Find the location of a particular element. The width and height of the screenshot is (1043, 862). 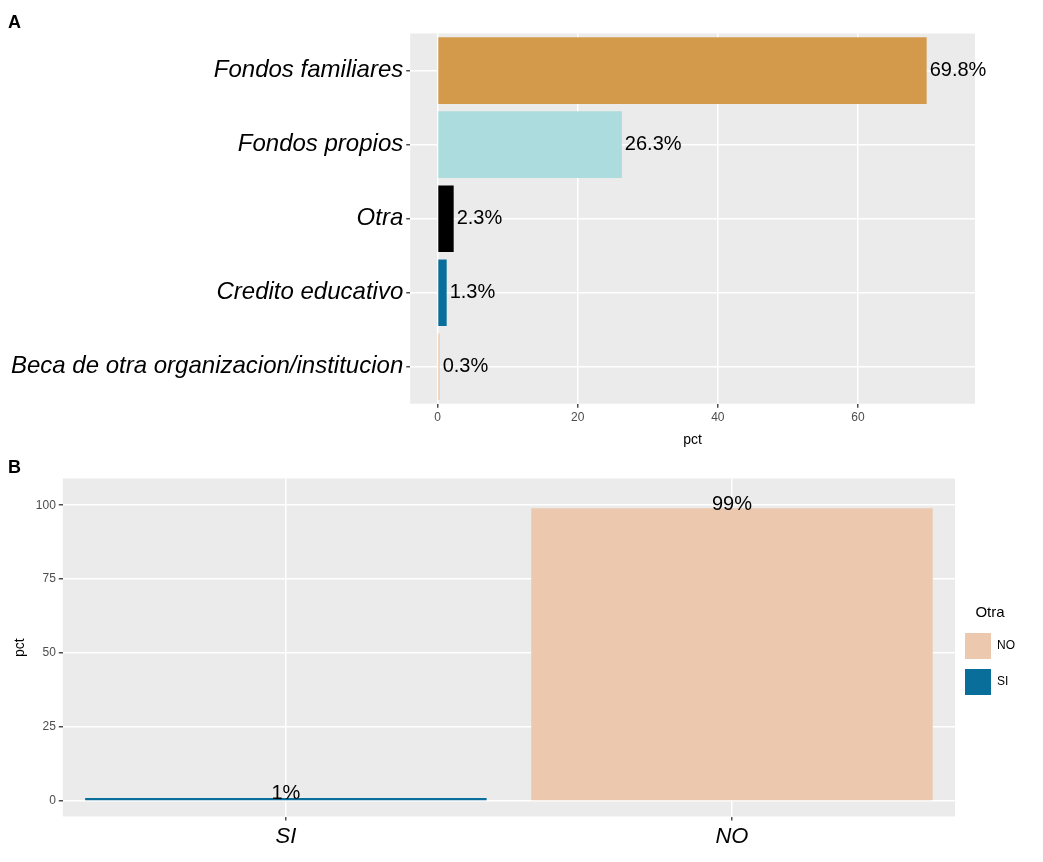

y-tick-label: 50 is located at coordinates (49, 652).